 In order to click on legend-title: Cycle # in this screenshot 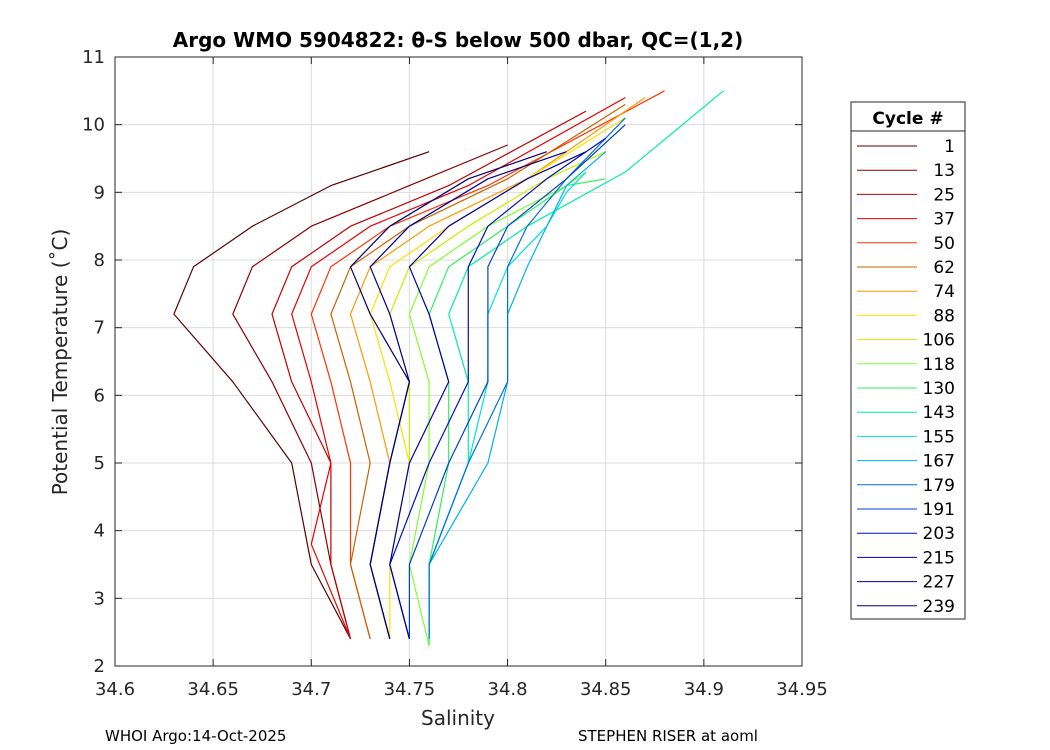, I will do `click(907, 119)`.